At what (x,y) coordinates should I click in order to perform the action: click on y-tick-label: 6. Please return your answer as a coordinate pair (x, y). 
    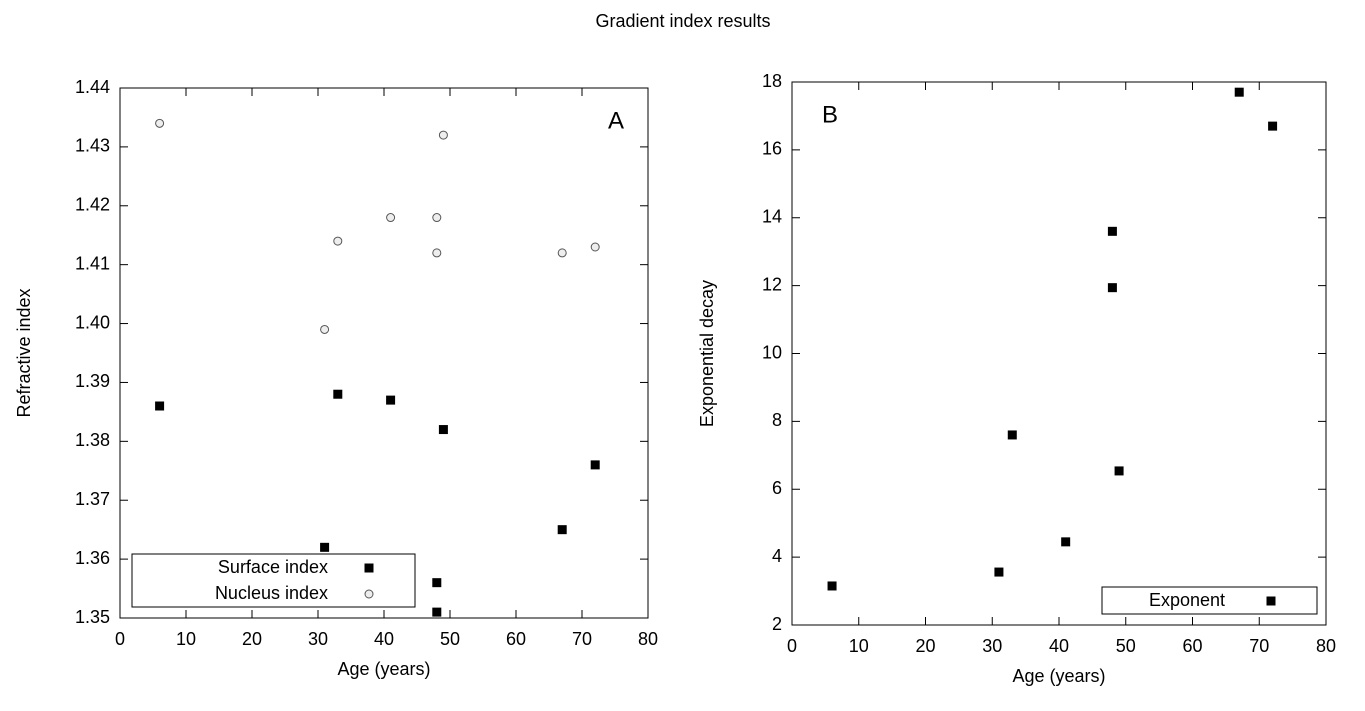
    Looking at the image, I should click on (777, 488).